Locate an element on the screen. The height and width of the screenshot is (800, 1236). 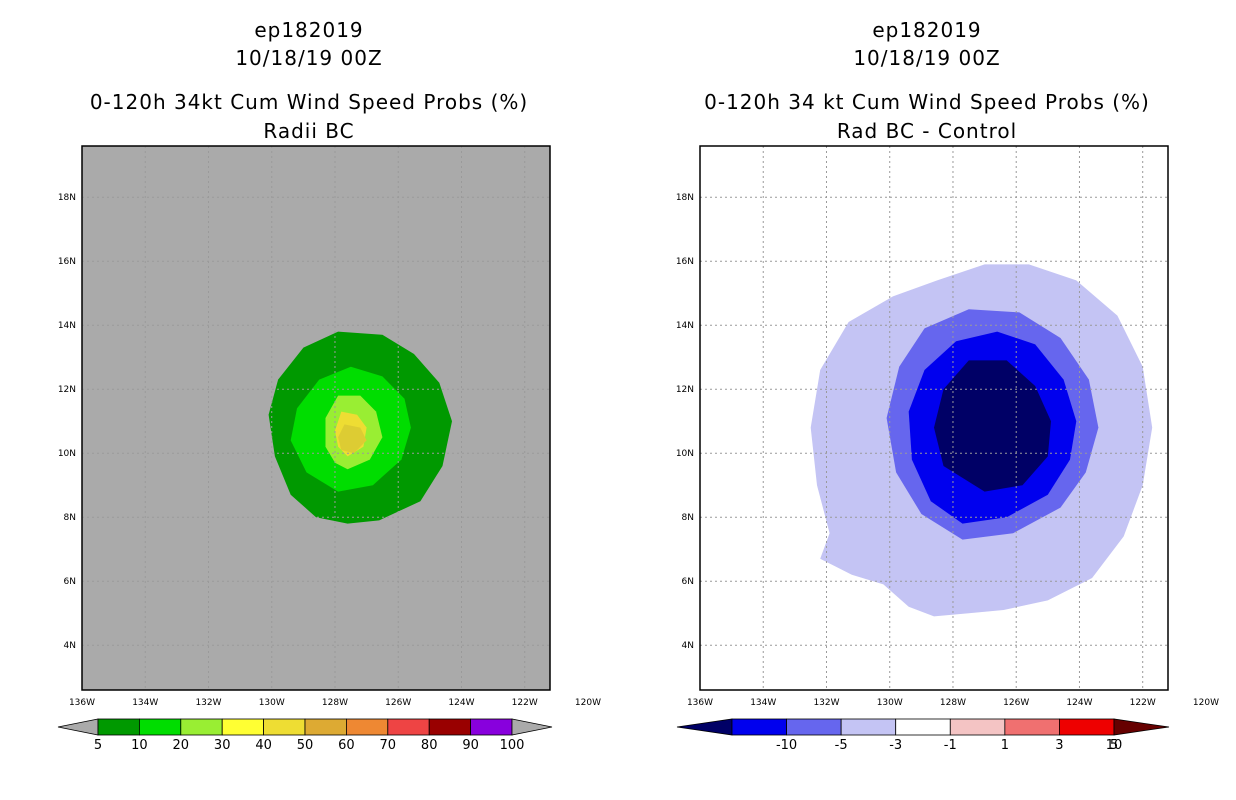
colorbar-label: 40 is located at coordinates (263, 745).